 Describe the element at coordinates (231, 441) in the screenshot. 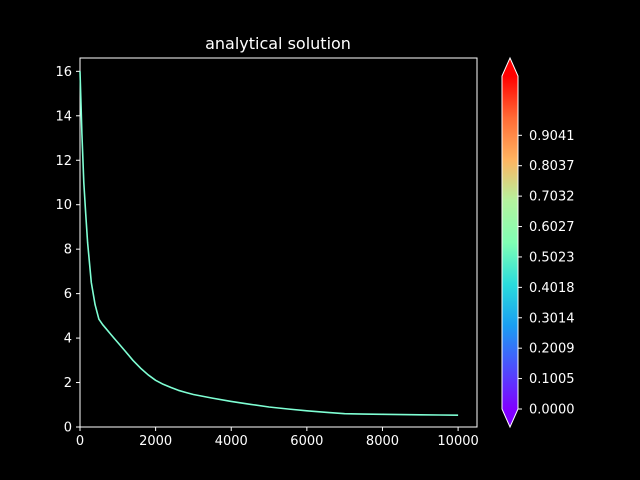

I see `x-tick-label: 4000` at that location.